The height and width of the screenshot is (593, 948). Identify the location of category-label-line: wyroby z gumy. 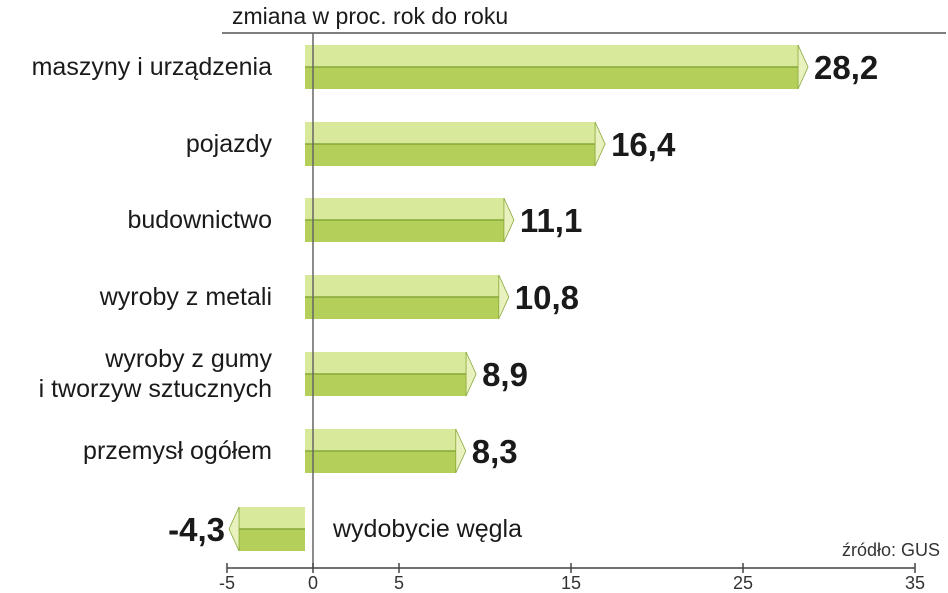
(188, 359).